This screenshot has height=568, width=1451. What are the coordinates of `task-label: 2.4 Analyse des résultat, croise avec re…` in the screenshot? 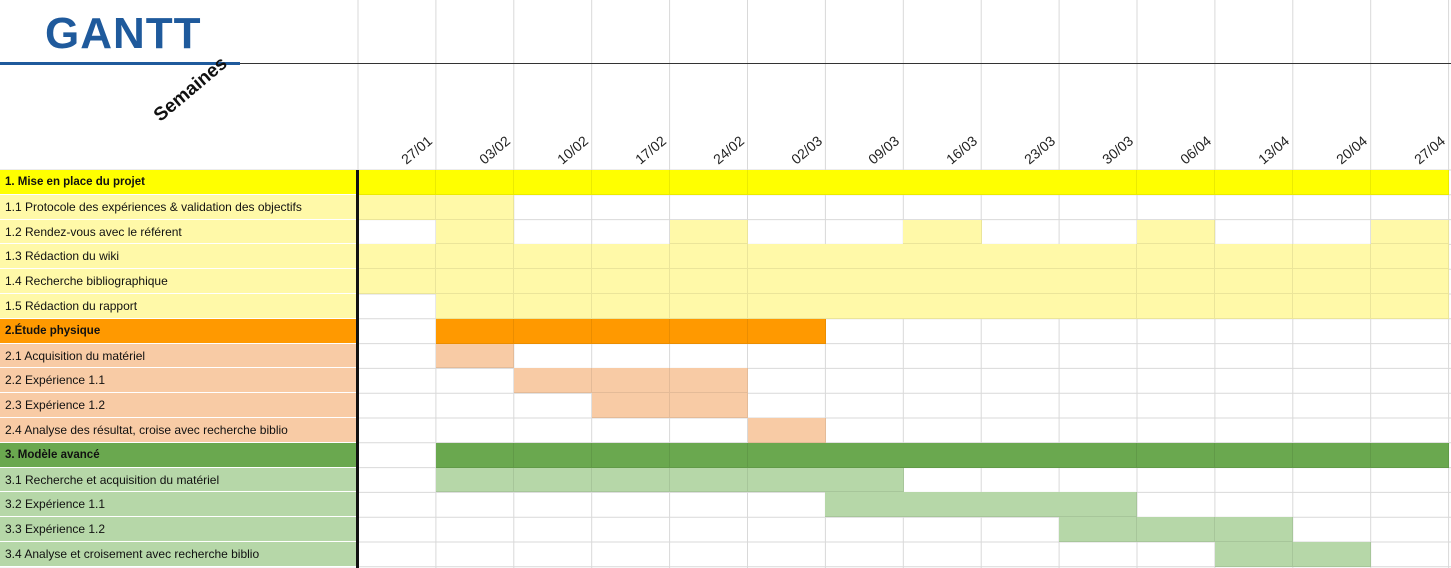 It's located at (178, 430).